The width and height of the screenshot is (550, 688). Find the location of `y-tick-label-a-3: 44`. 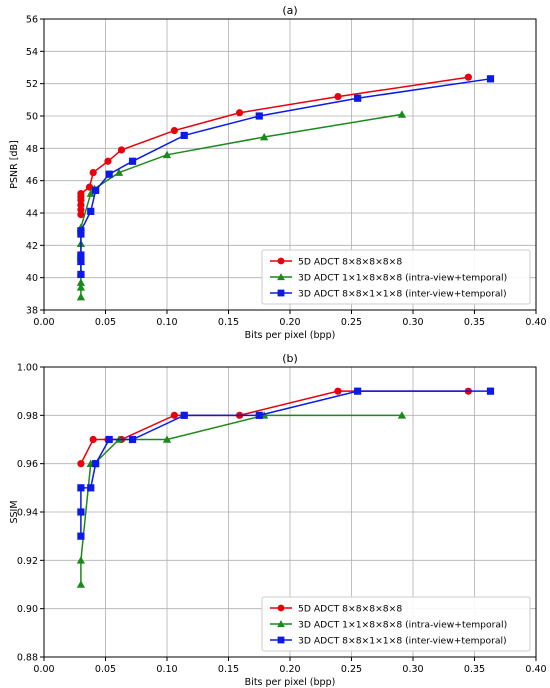

y-tick-label-a-3: 44 is located at coordinates (32, 214).